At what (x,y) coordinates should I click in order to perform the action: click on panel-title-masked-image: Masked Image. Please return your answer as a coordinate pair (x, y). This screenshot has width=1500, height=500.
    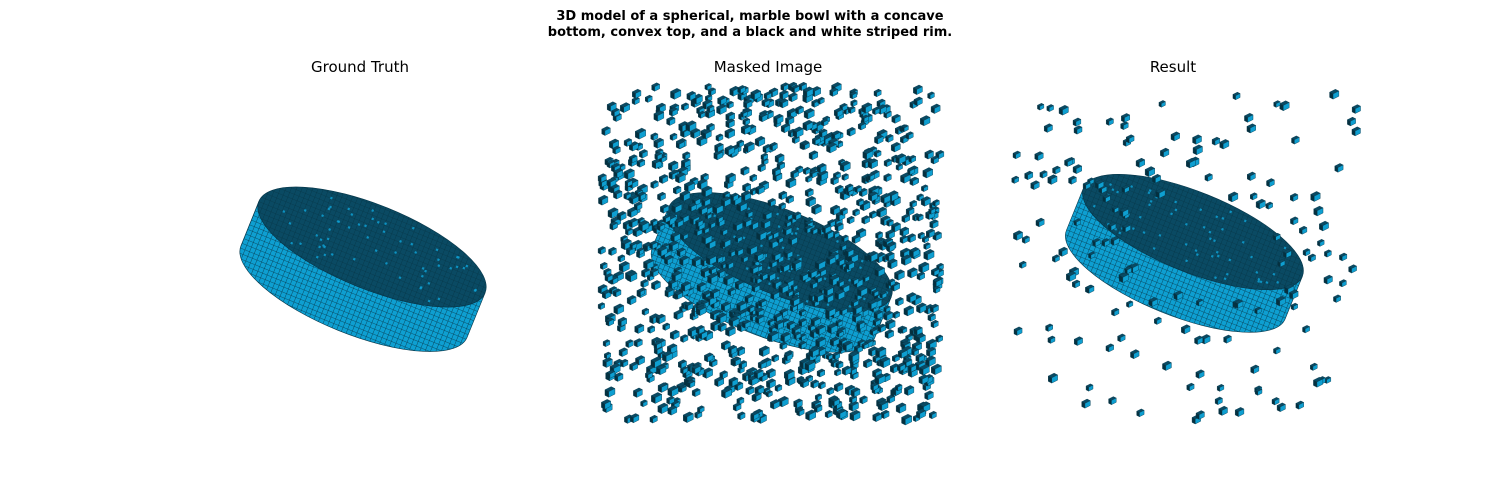
    Looking at the image, I should click on (768, 67).